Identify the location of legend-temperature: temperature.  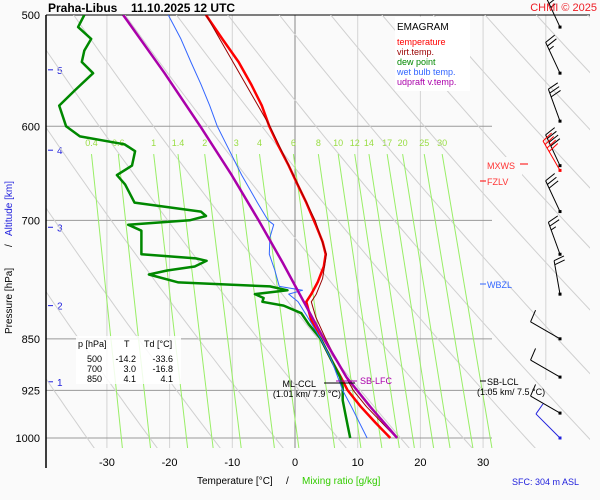
(421, 42).